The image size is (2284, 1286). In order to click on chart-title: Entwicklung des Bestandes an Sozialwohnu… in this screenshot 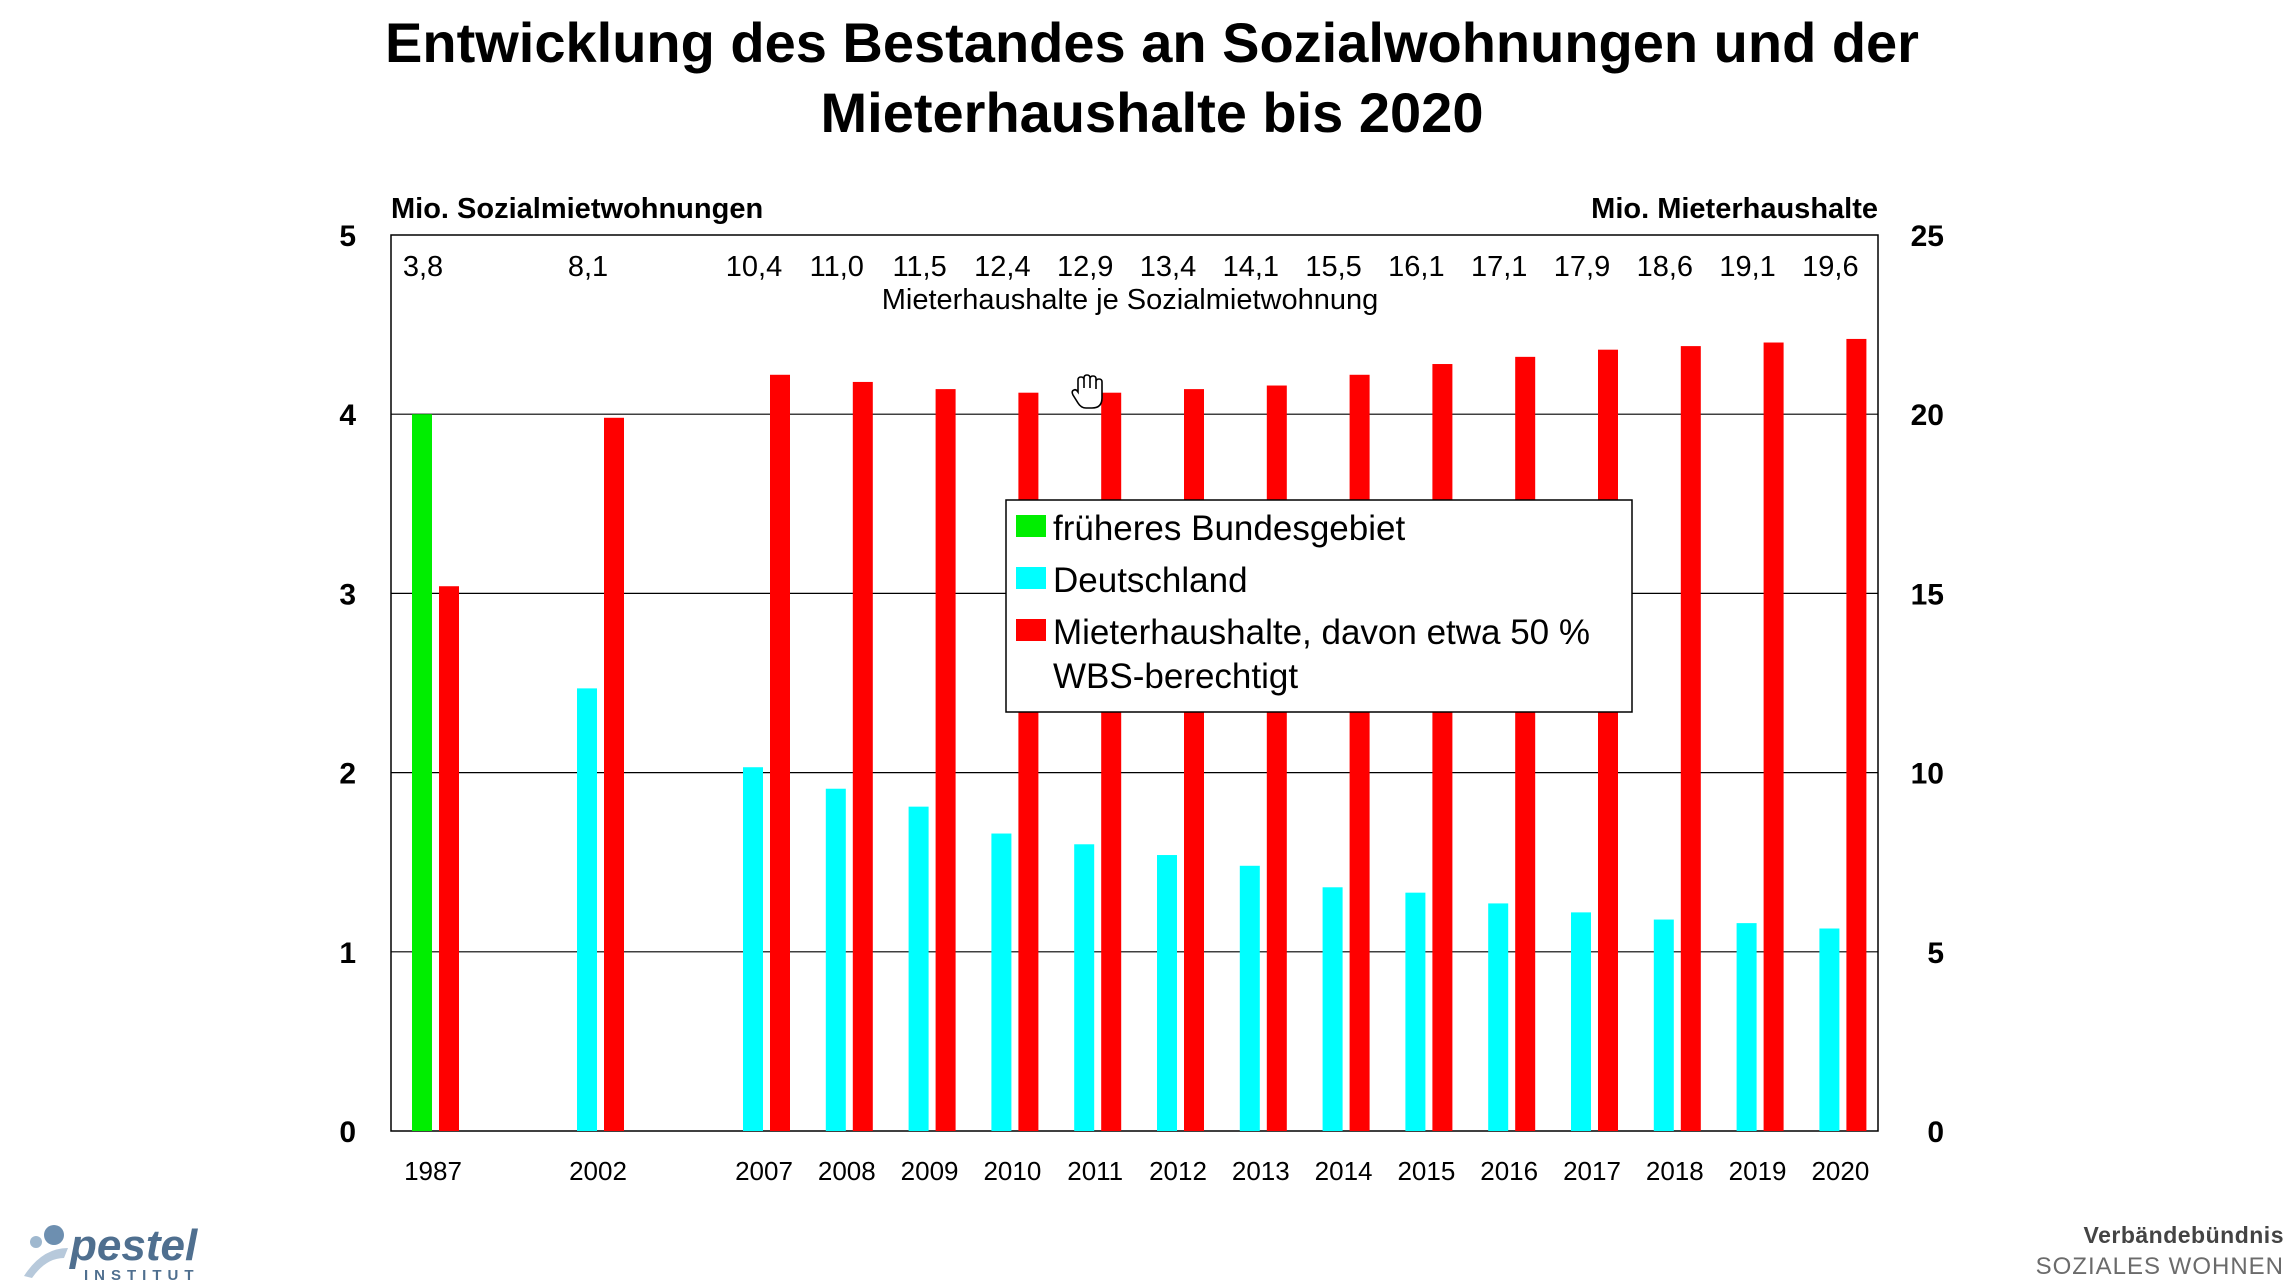, I will do `click(1142, 78)`.